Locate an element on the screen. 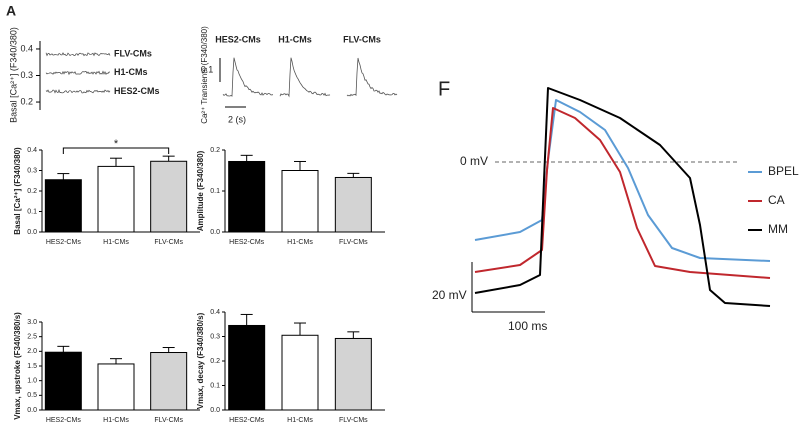 The height and width of the screenshot is (429, 806). y-label: Vmax, upstroke (F340/380/s) is located at coordinates (17, 366).